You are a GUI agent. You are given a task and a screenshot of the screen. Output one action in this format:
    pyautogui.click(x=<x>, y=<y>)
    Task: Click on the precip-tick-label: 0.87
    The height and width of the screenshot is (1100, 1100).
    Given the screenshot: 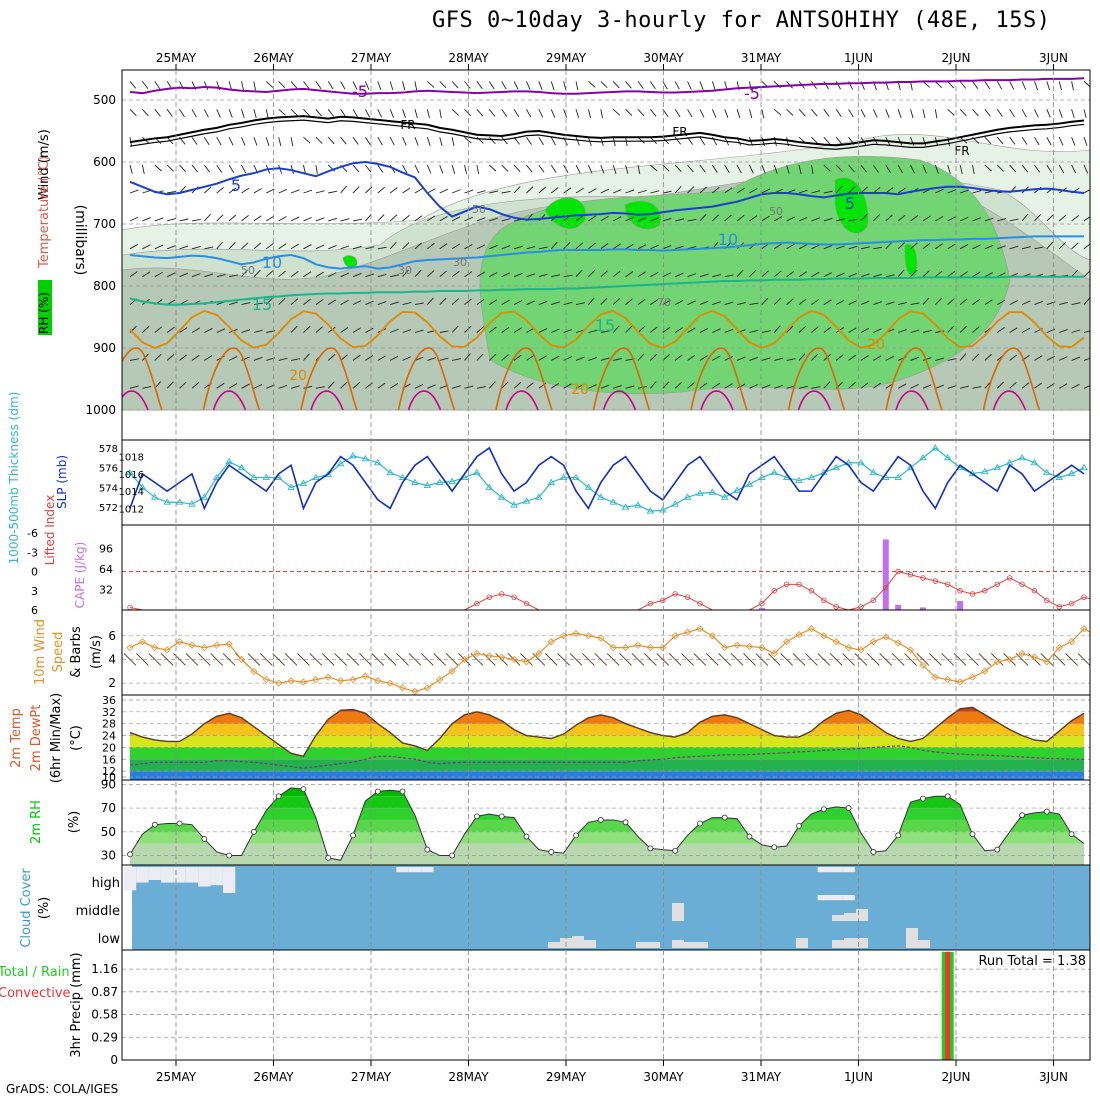 What is the action you would take?
    pyautogui.click(x=104, y=992)
    